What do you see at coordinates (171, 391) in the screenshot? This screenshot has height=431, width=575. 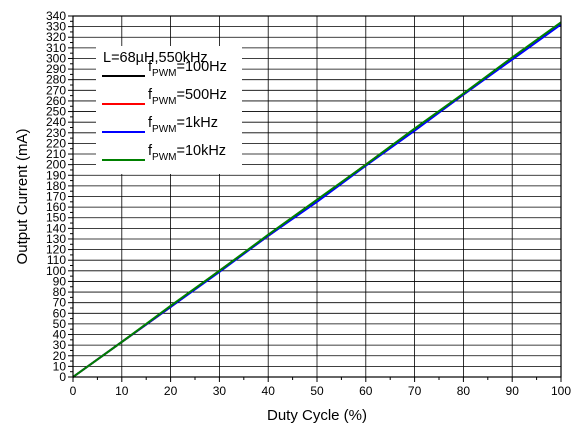 I see `x-tick-label: 20` at bounding box center [171, 391].